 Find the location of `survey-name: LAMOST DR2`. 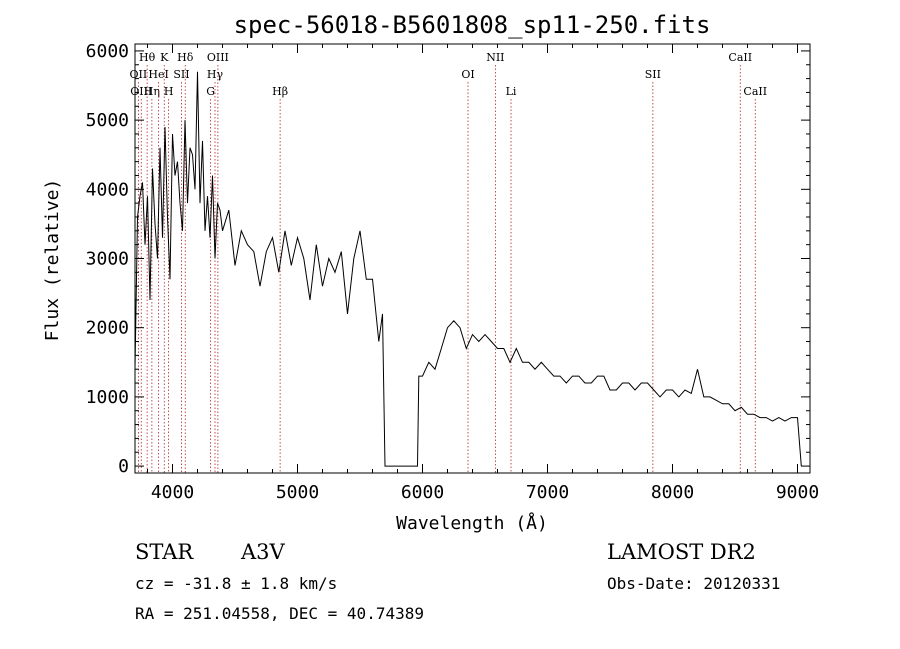

survey-name: LAMOST DR2 is located at coordinates (681, 552).